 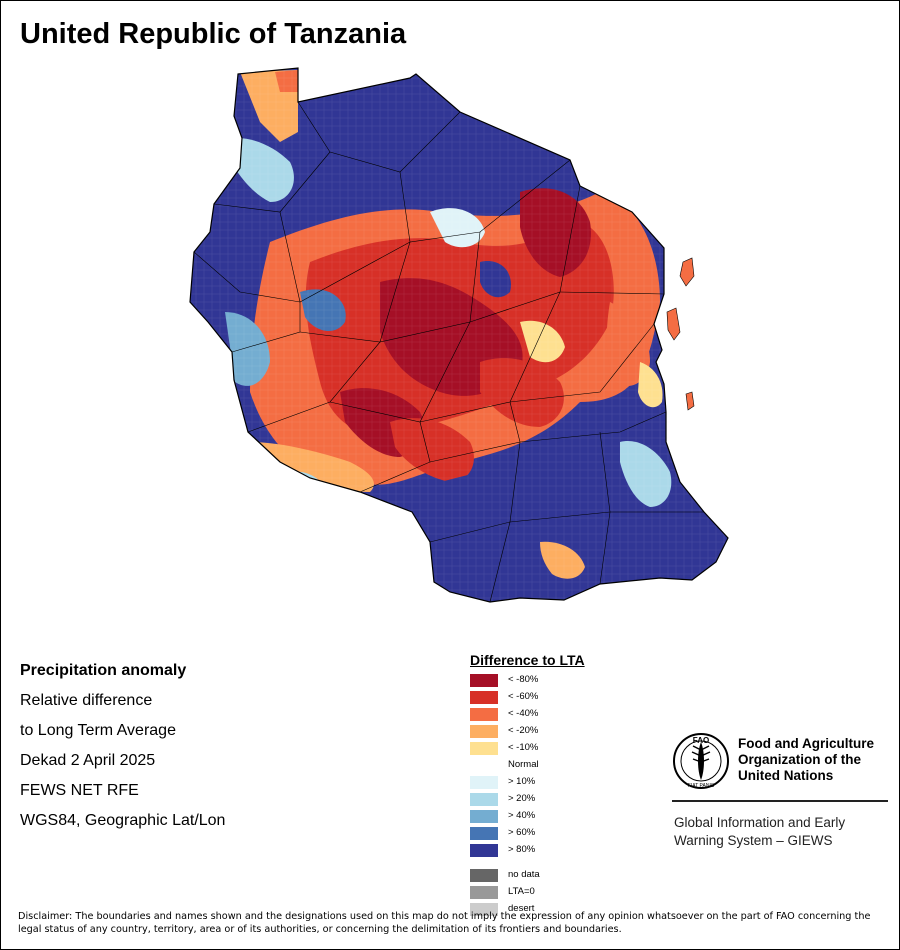 I want to click on legend-item: < -60%, so click(x=527, y=697).